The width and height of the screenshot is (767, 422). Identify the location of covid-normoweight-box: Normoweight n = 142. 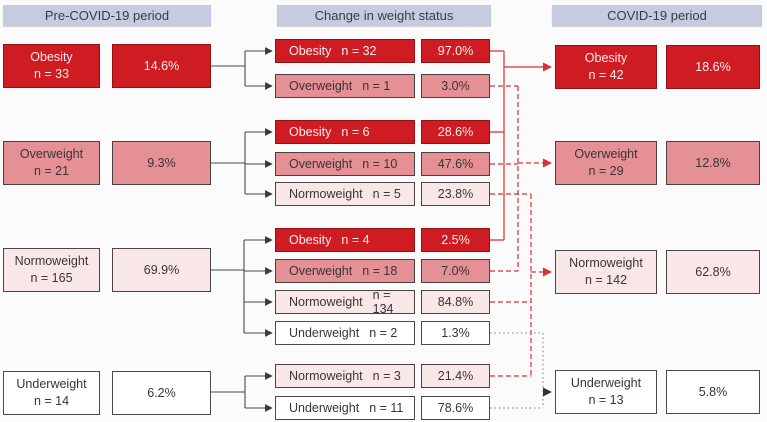
(606, 272).